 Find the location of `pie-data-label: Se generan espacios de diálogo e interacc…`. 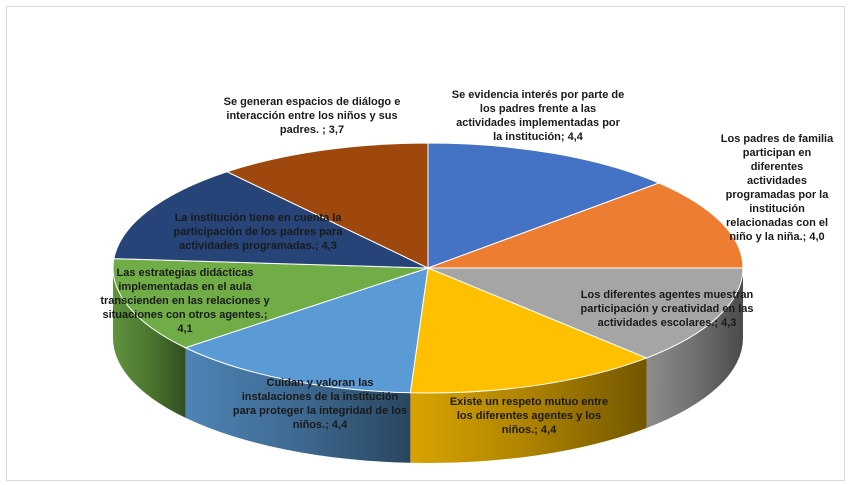

pie-data-label: Se generan espacios de diálogo e interacc… is located at coordinates (312, 116).